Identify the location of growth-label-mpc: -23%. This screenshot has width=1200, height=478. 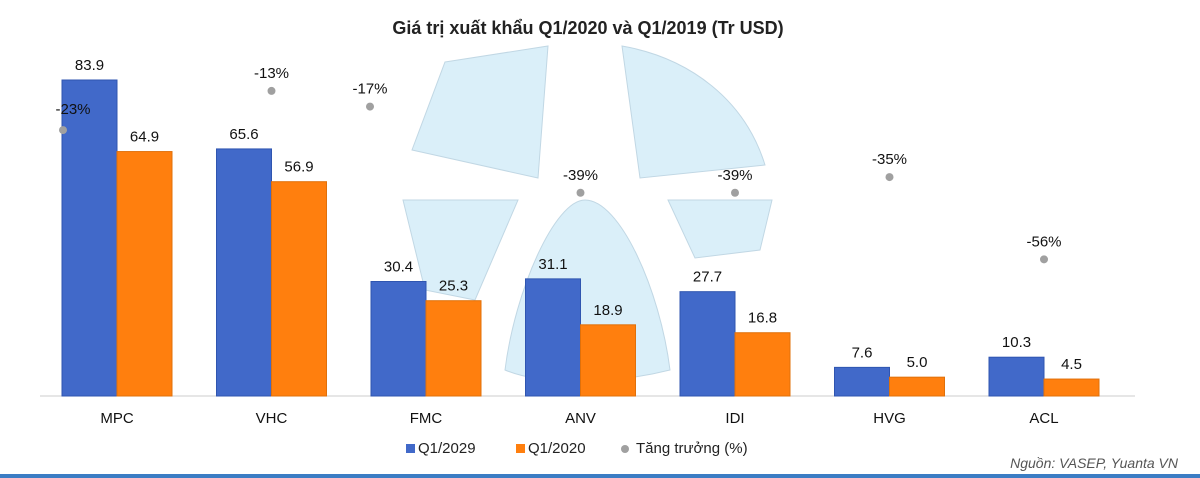
(72, 109).